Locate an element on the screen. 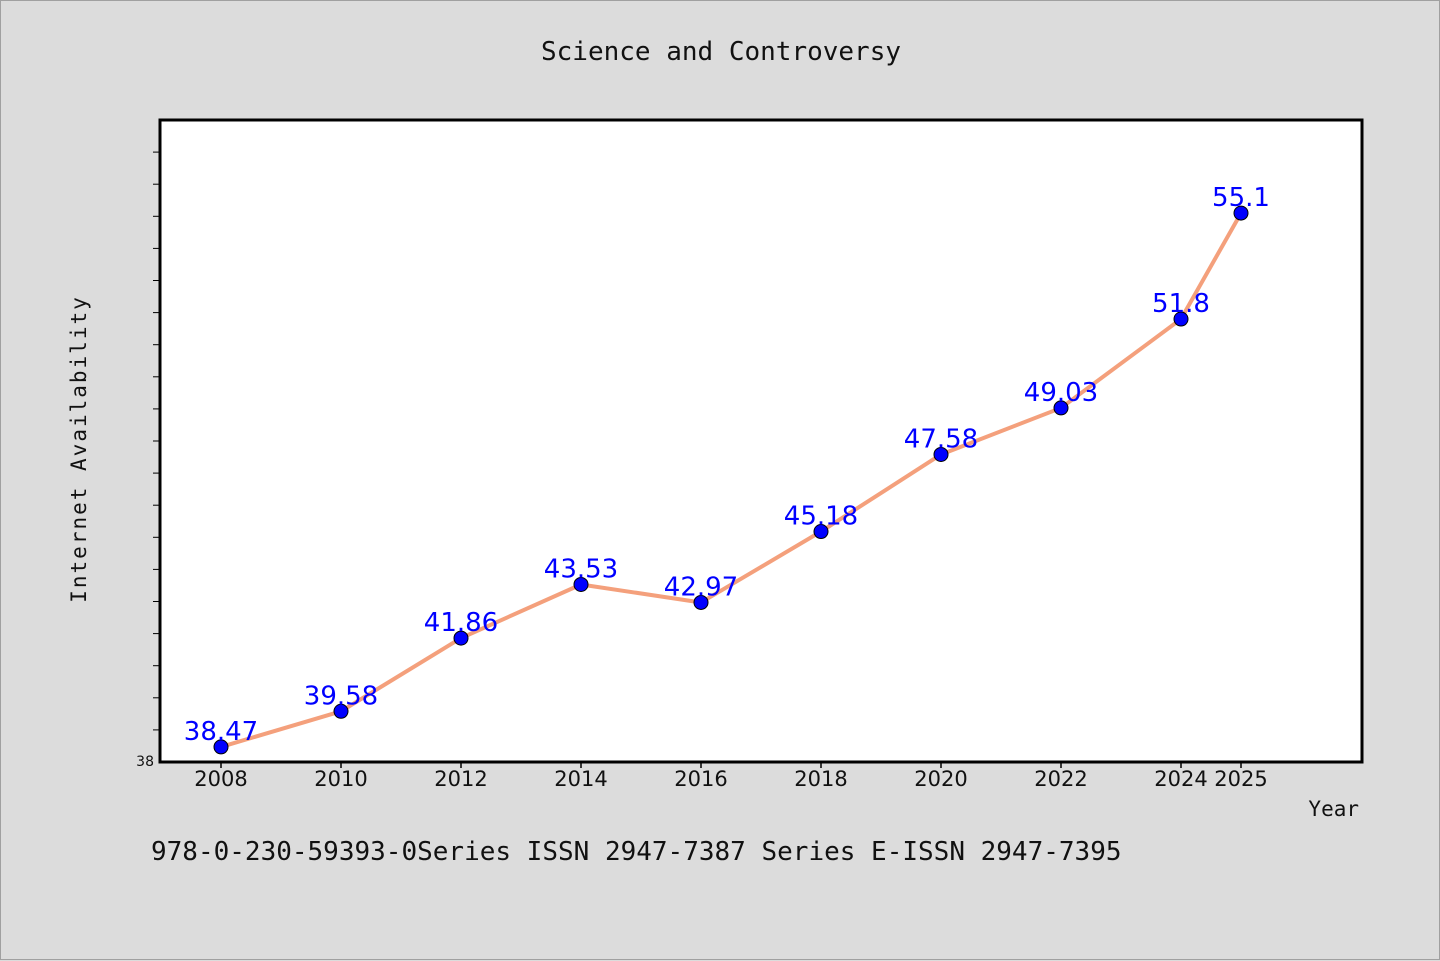  x-tick-label: 2012 is located at coordinates (460, 779).